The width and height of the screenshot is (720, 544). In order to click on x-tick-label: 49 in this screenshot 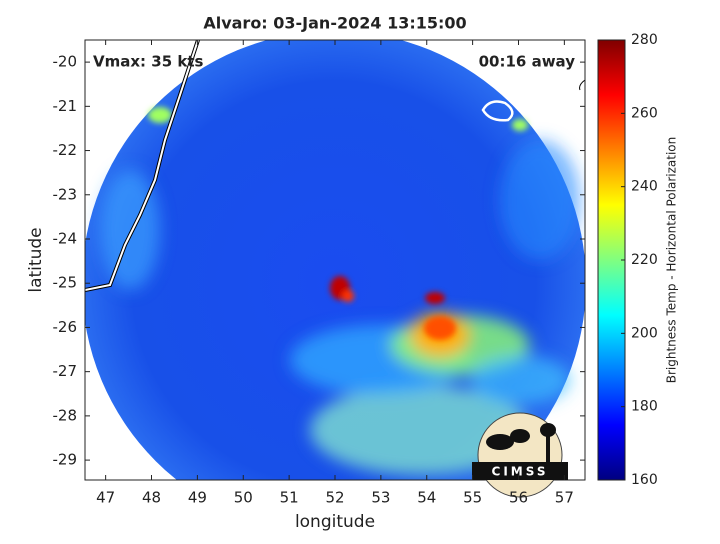, I will do `click(197, 498)`.